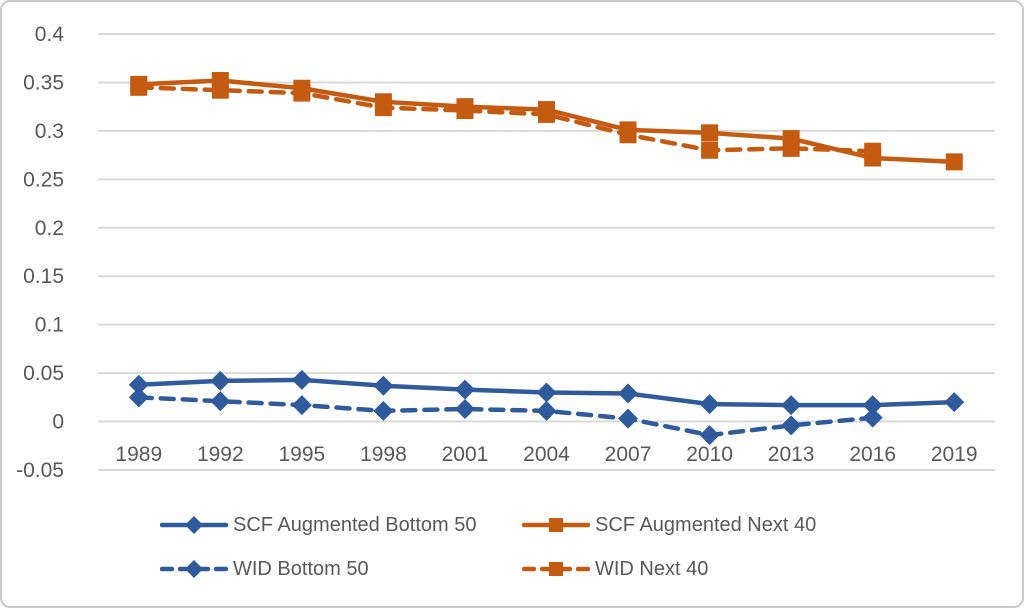 This screenshot has width=1024, height=608. Describe the element at coordinates (43, 82) in the screenshot. I see `y-tick-label: 0.35` at that location.